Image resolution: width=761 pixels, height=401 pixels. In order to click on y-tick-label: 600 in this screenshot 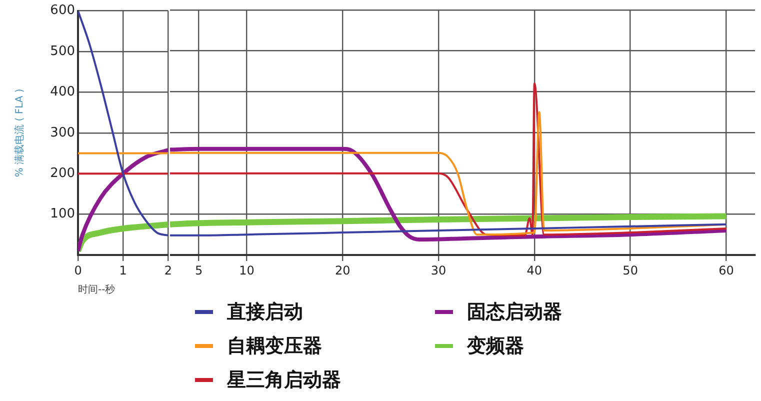, I will do `click(62, 10)`.